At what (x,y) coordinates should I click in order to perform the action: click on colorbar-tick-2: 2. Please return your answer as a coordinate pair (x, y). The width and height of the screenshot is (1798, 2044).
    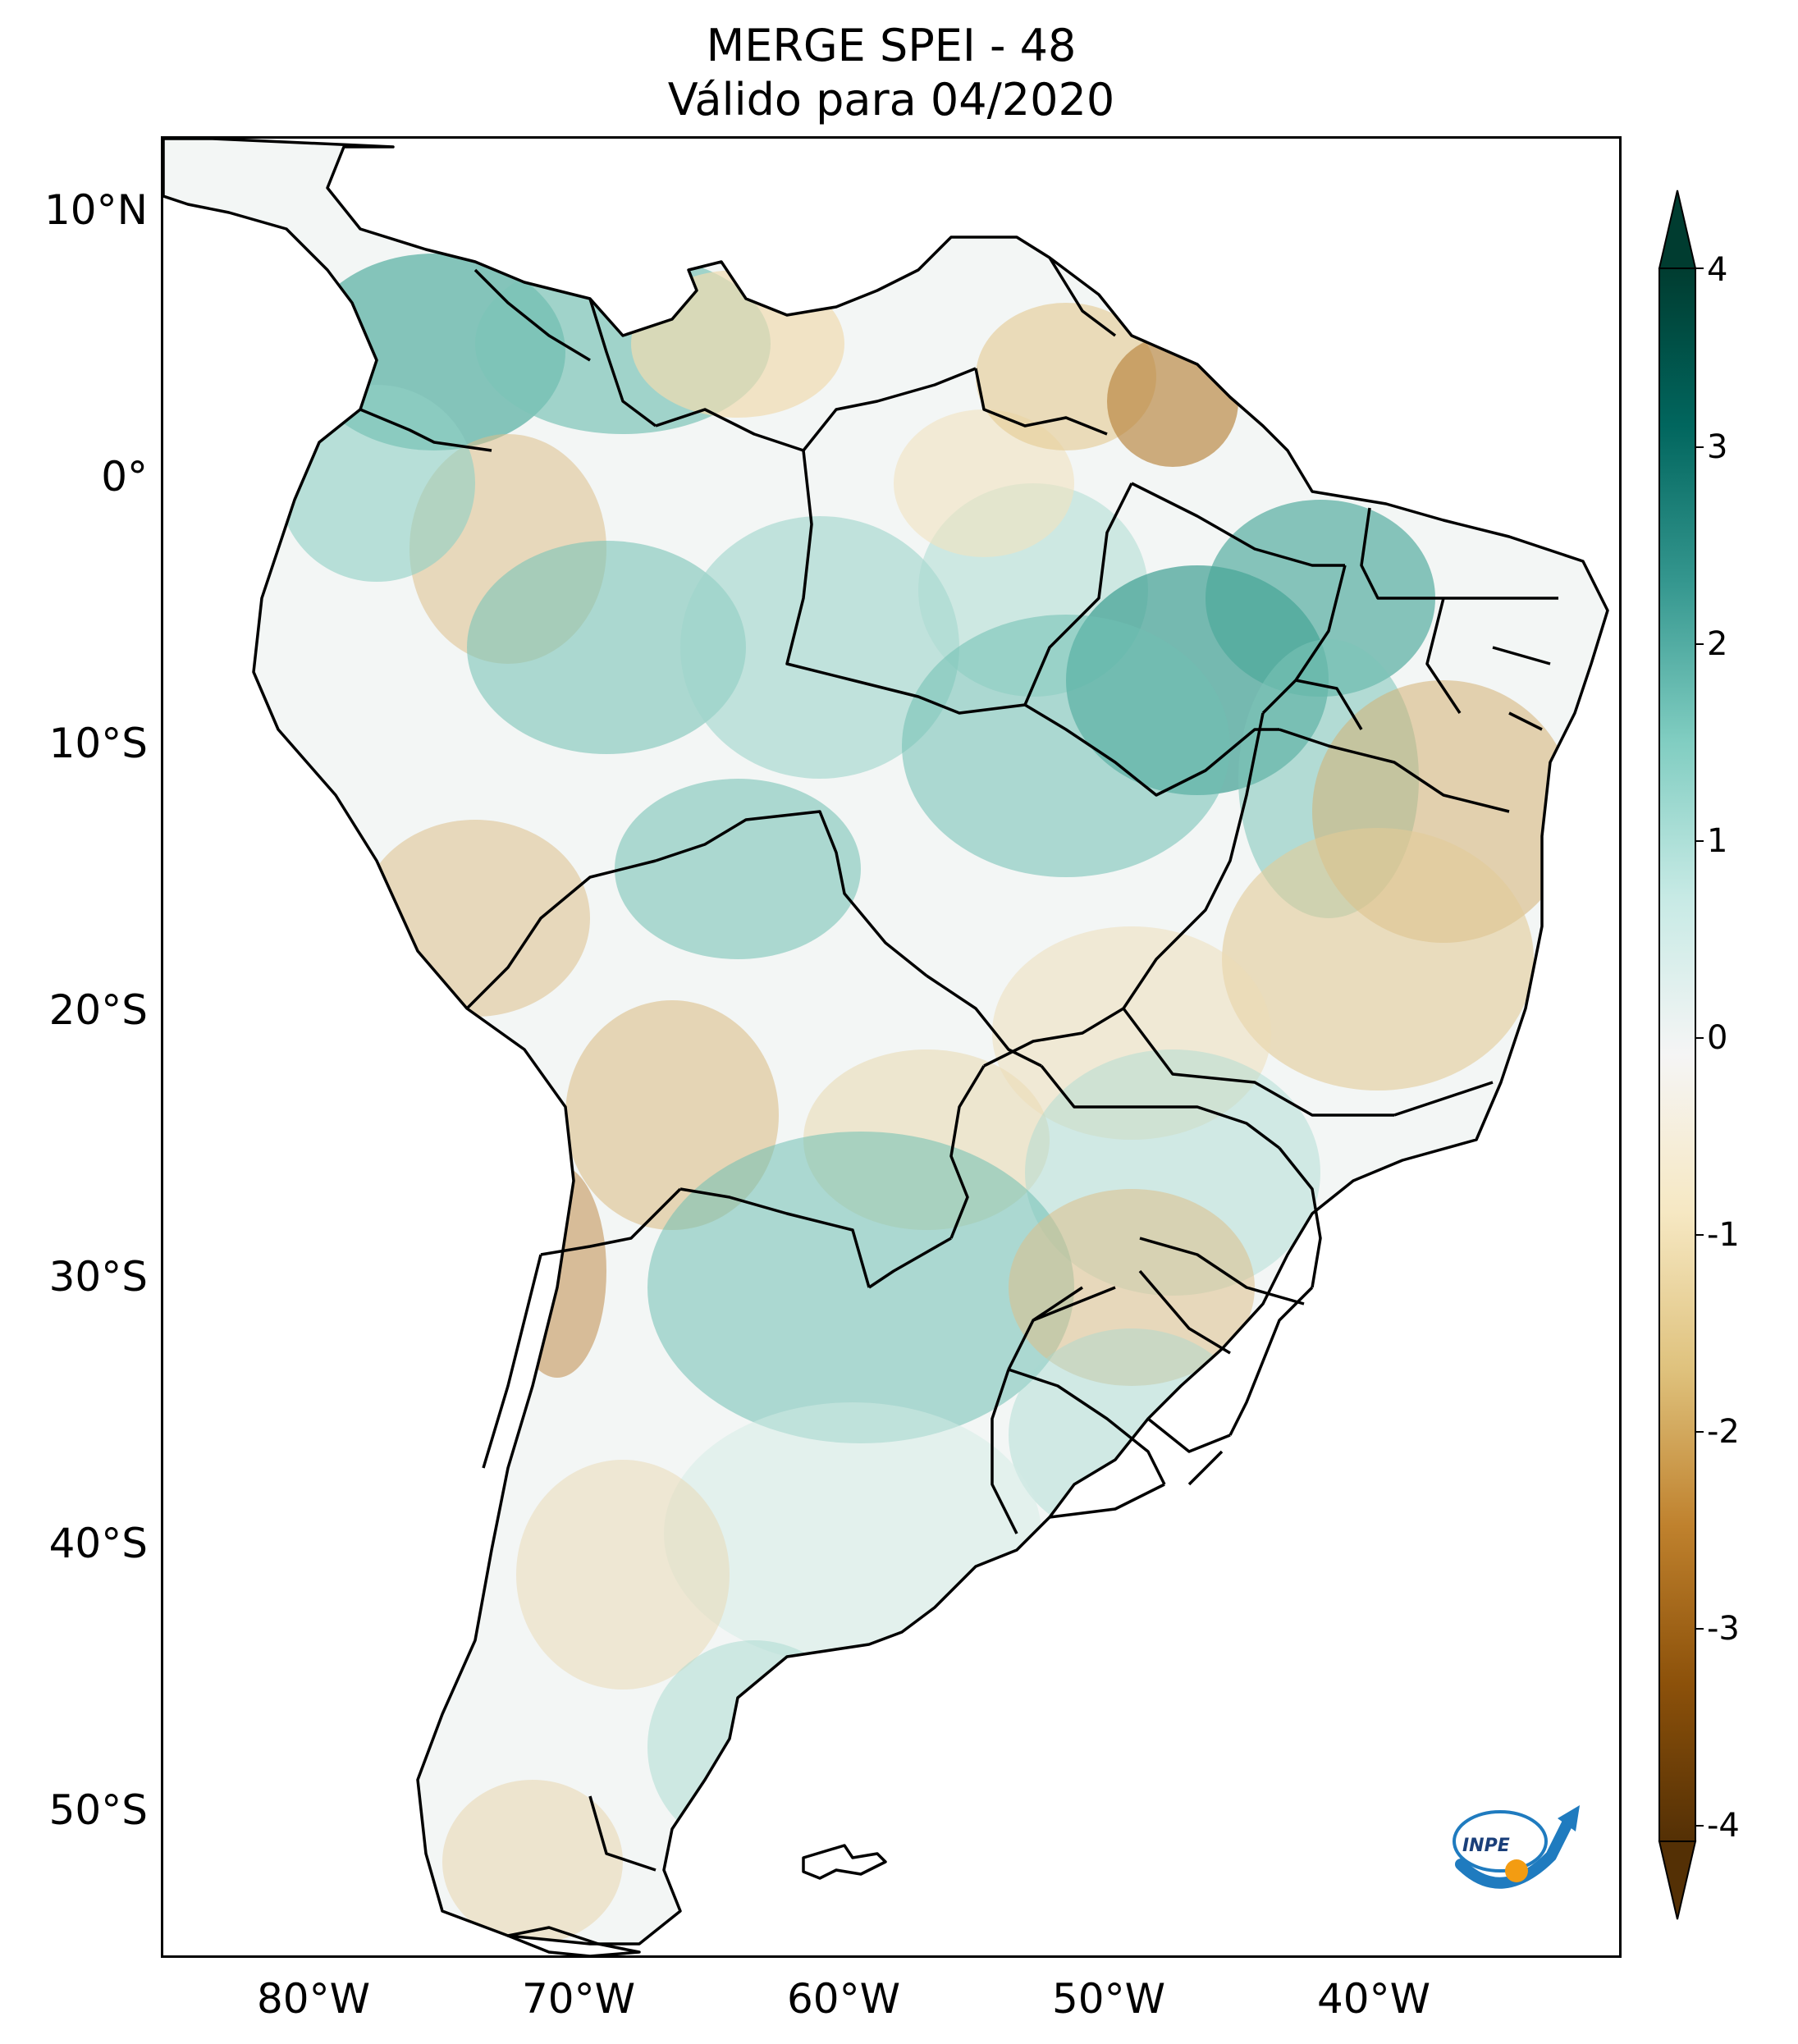
    Looking at the image, I should click on (1717, 644).